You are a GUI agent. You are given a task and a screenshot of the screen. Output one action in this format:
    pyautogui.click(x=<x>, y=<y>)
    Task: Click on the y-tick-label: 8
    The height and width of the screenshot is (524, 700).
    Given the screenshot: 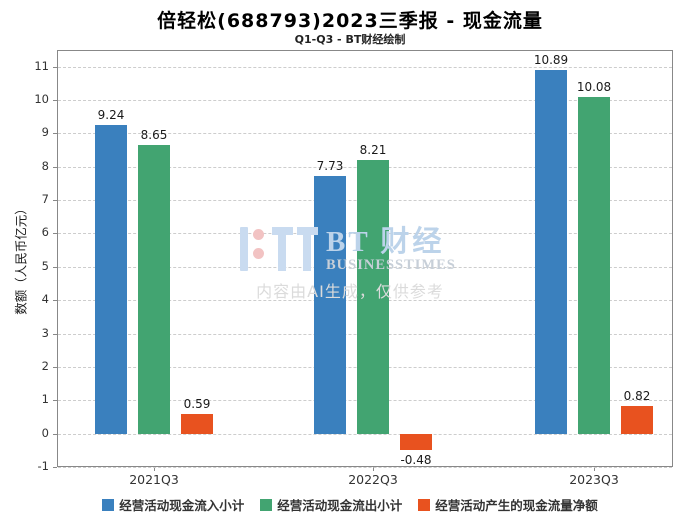 What is the action you would take?
    pyautogui.click(x=45, y=165)
    